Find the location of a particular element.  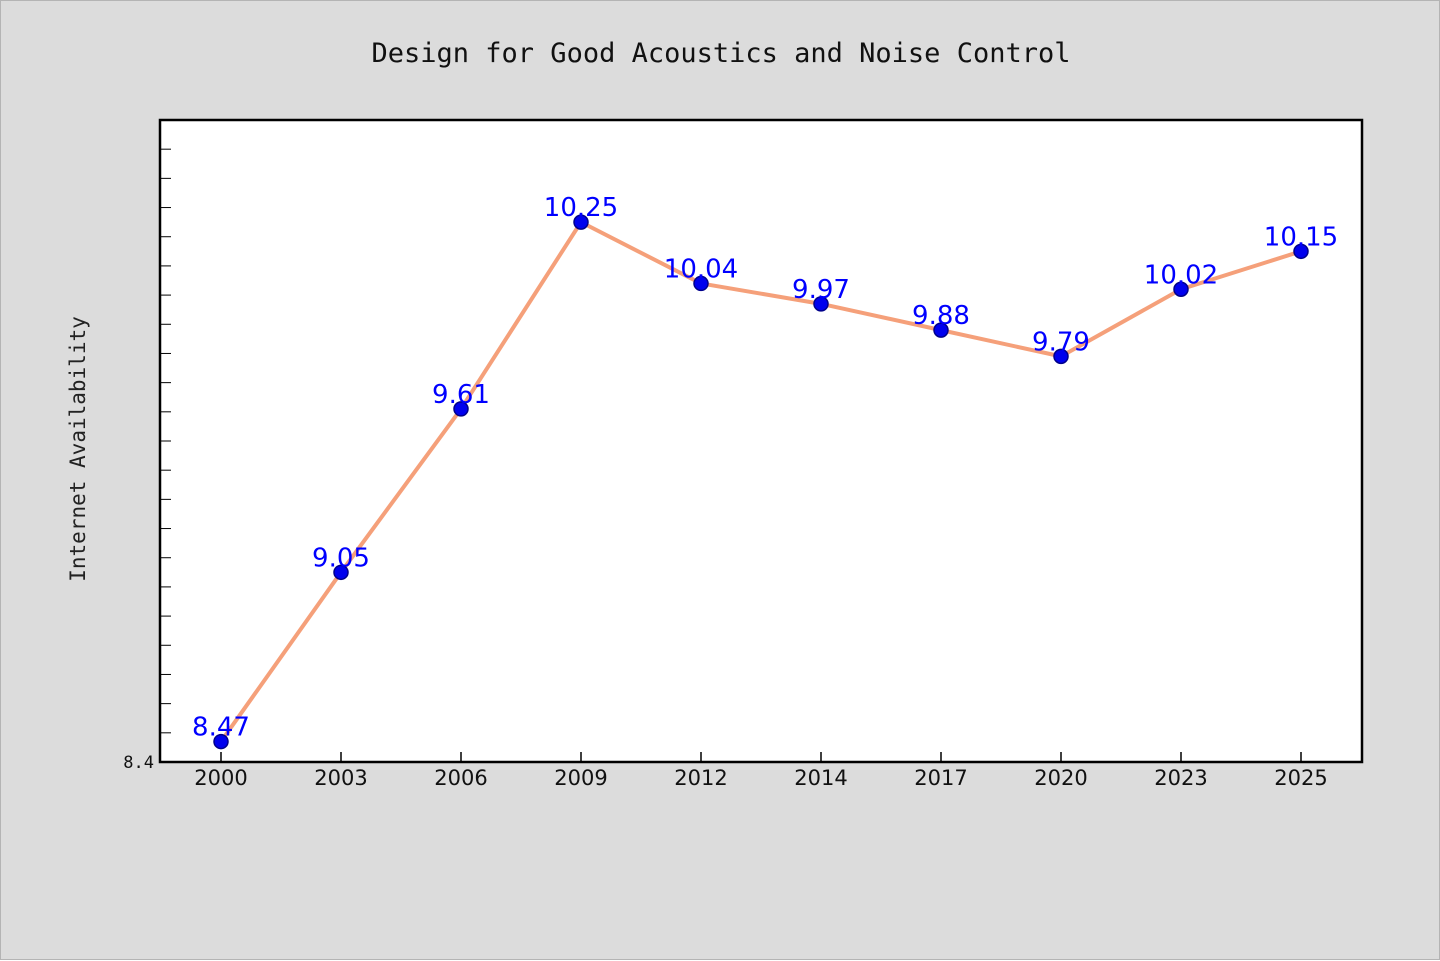

data-label: 10.15 is located at coordinates (1301, 237).